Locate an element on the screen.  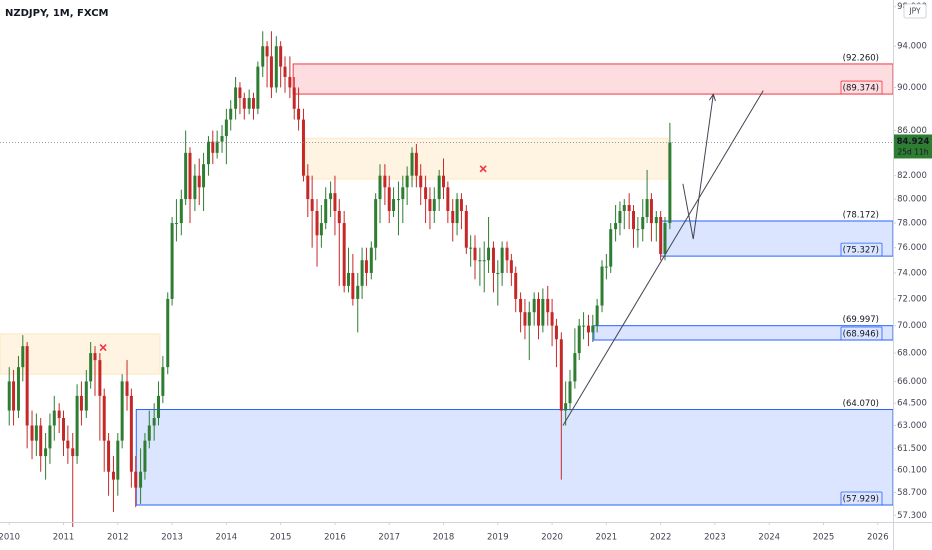
y-tick-label: 72.000 is located at coordinates (912, 299).